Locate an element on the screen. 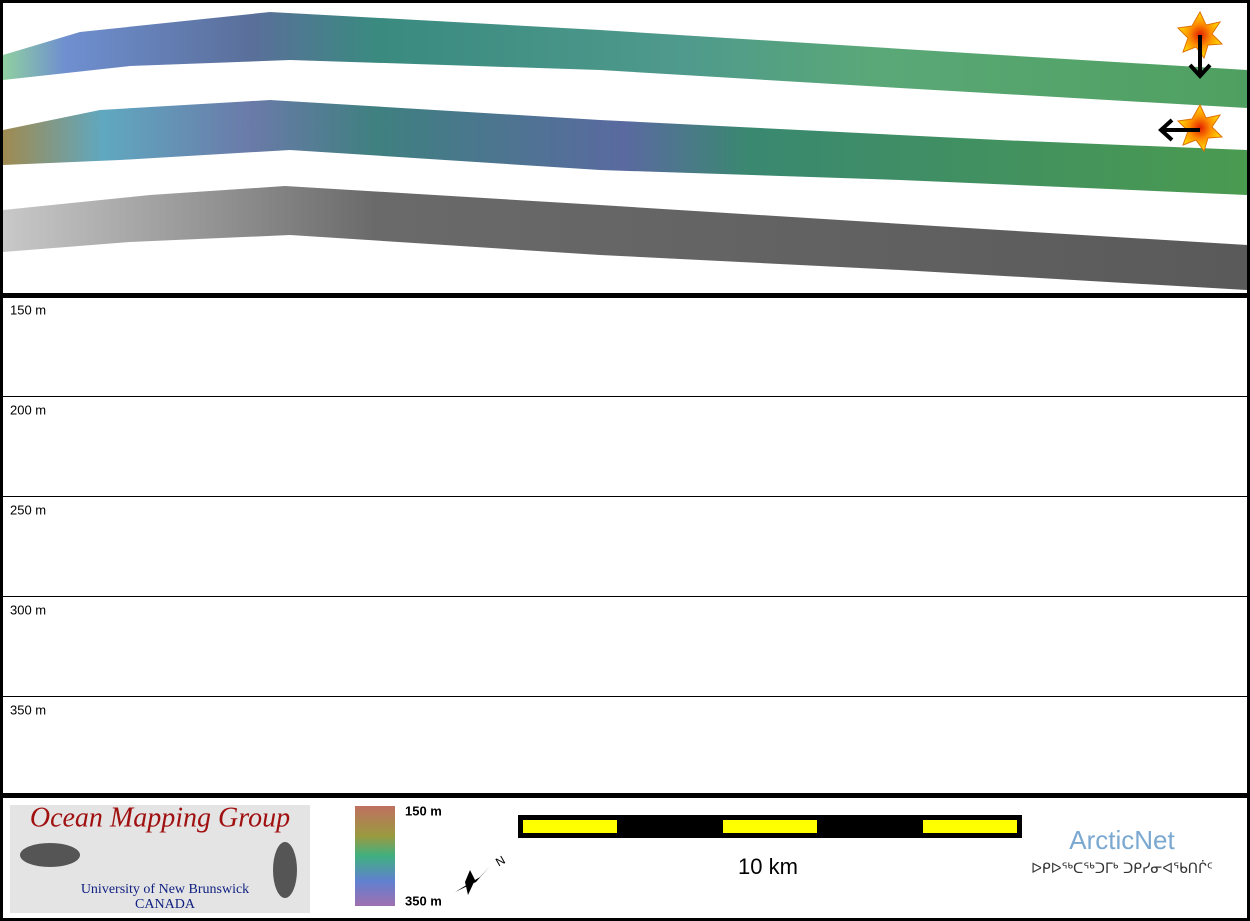 Image resolution: width=1250 pixels, height=921 pixels. colorbar-bottom-label: 350 m is located at coordinates (423, 900).